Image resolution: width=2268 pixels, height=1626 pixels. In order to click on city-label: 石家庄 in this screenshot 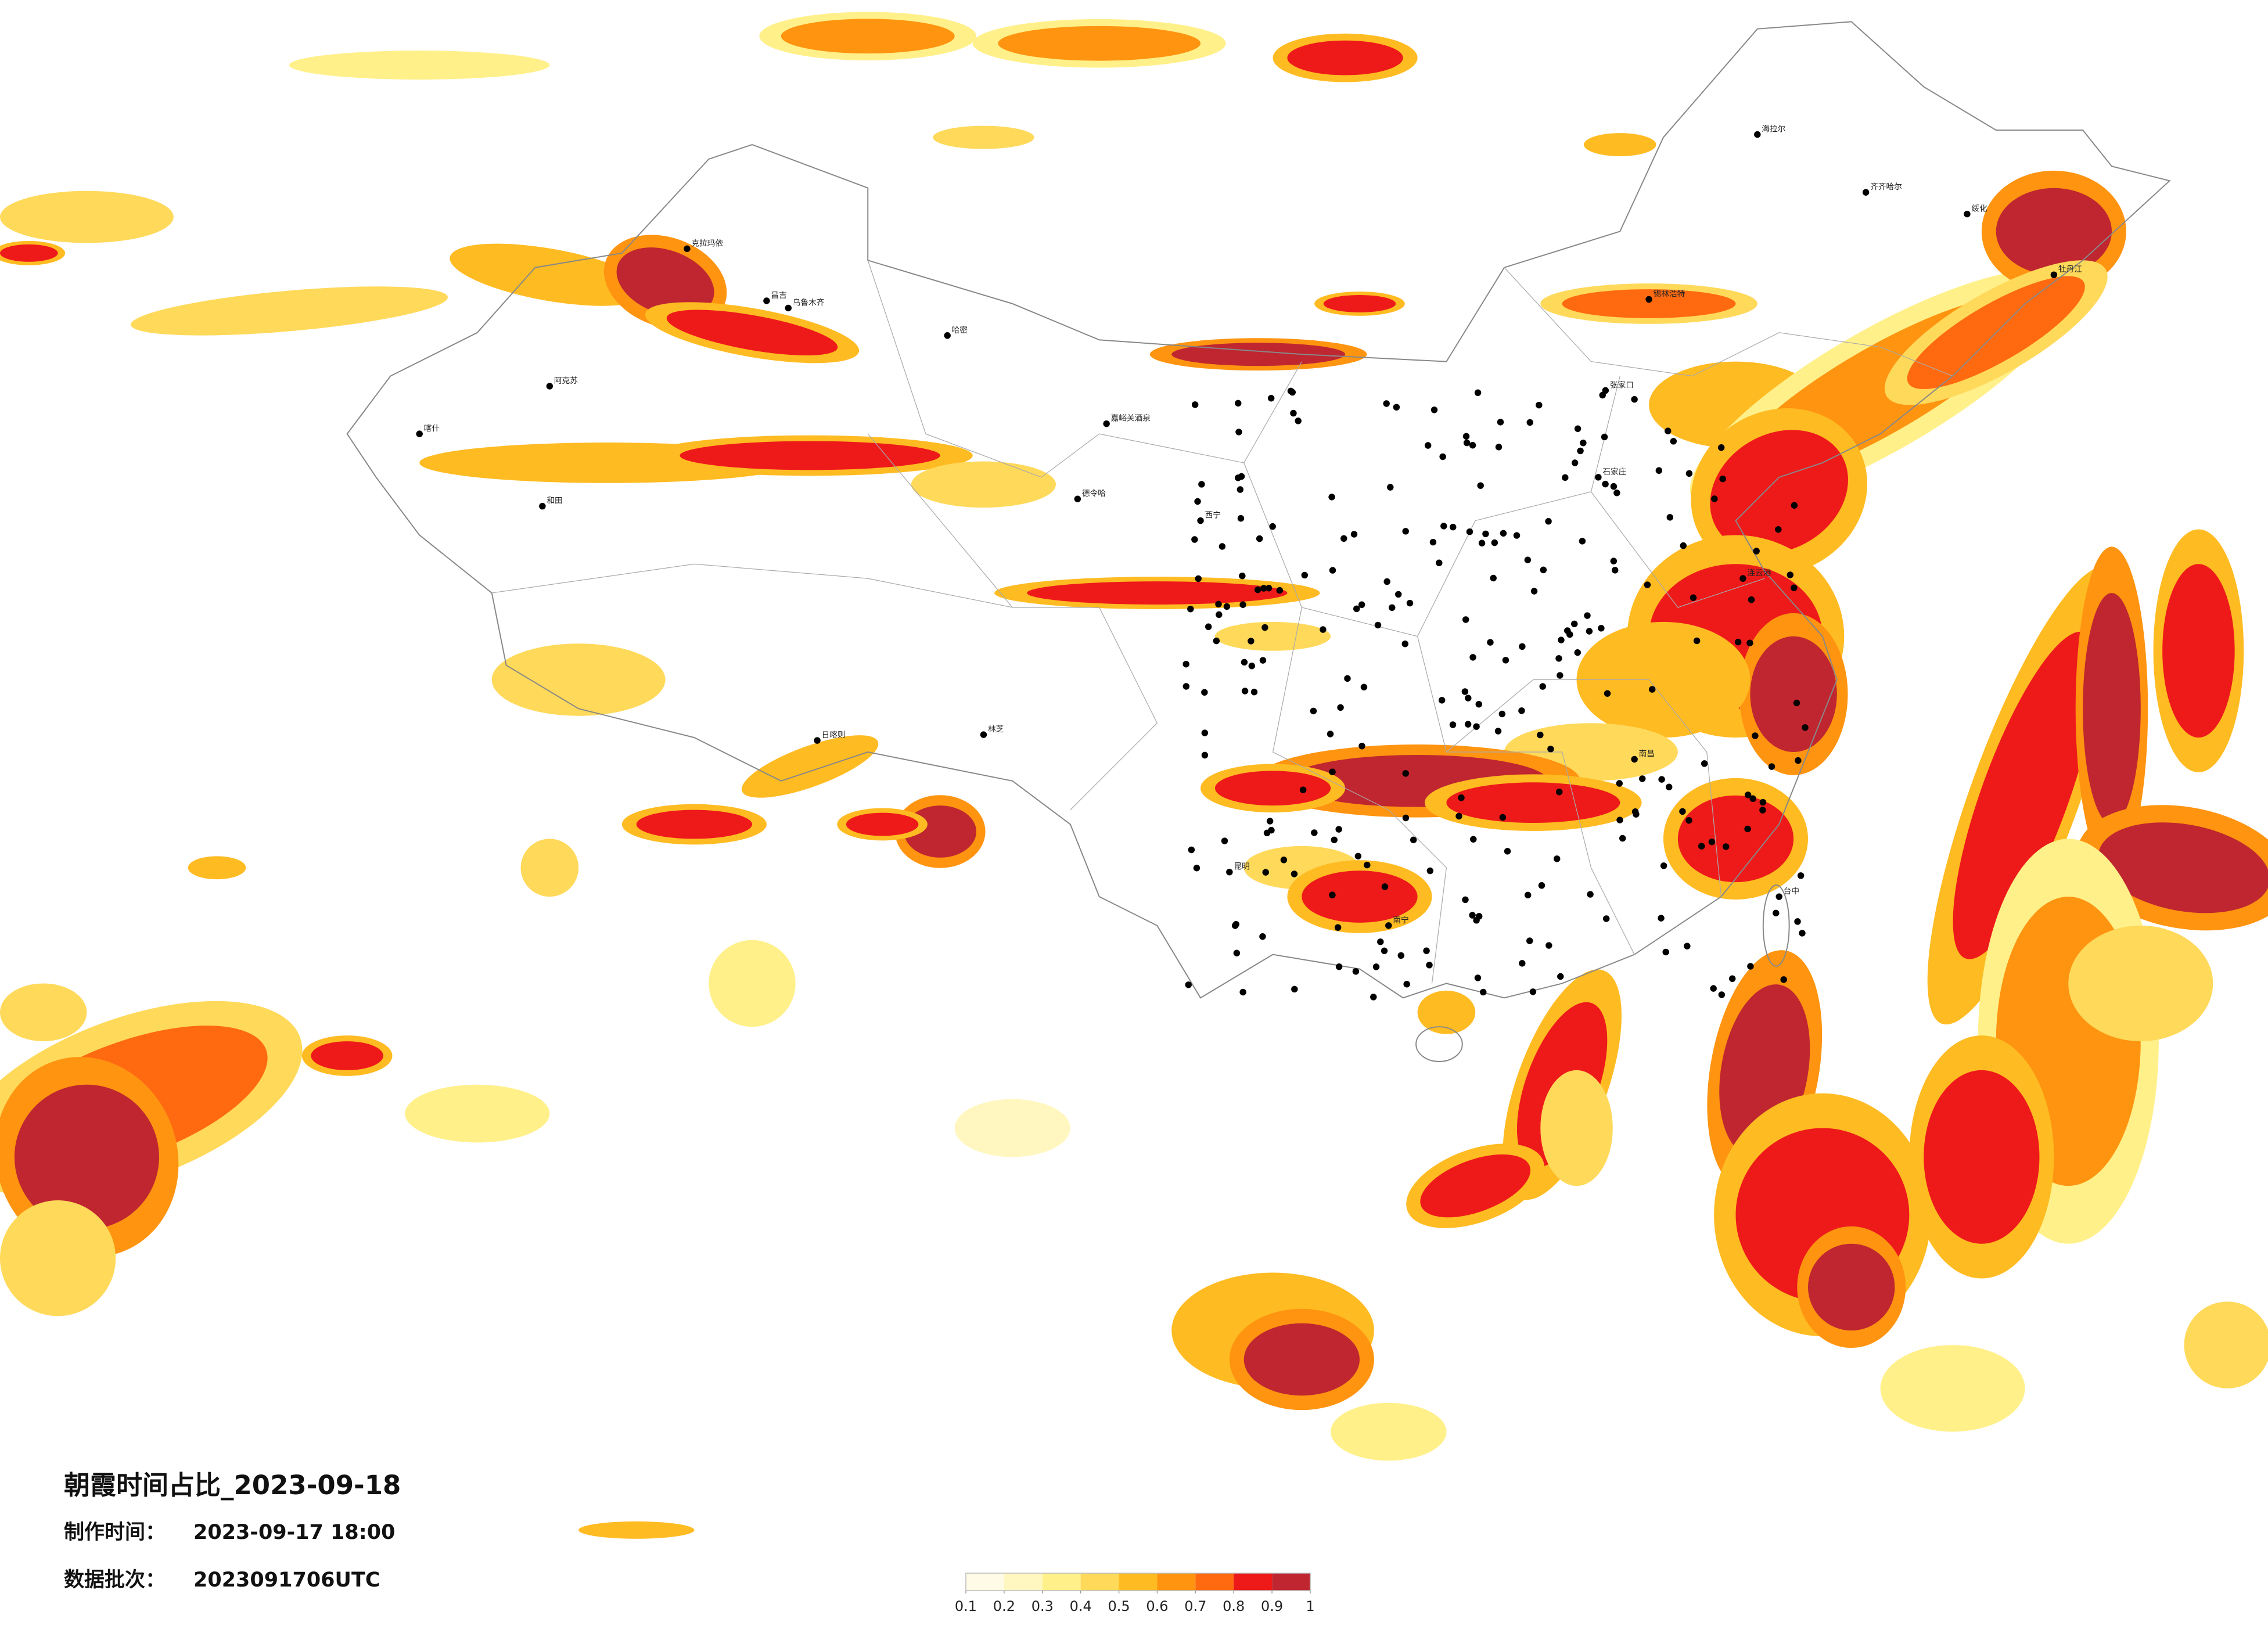, I will do `click(1614, 472)`.